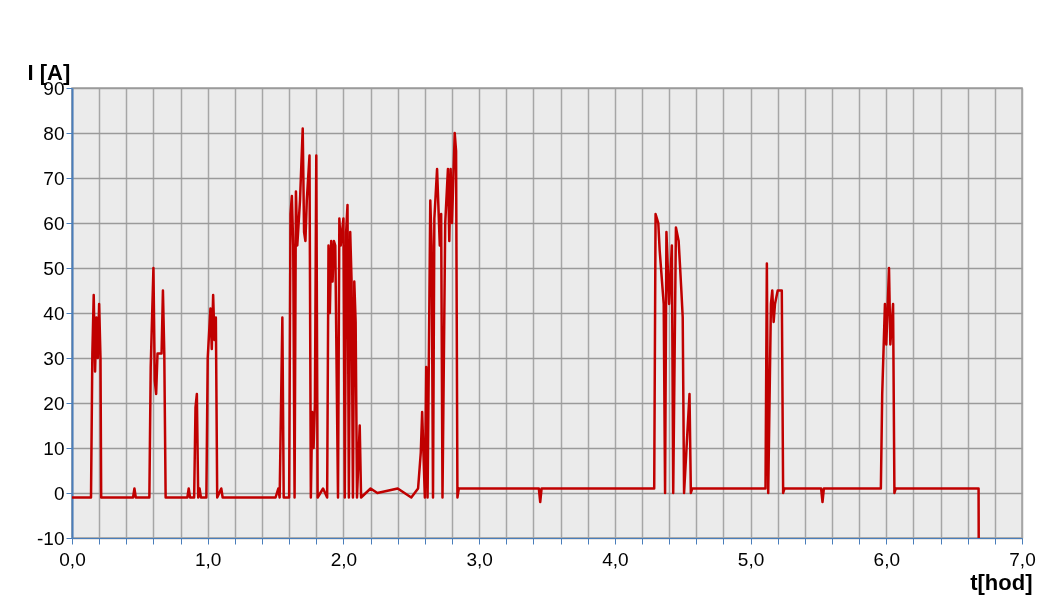 This screenshot has width=1043, height=607. I want to click on x-tick-label: 5,0, so click(751, 559).